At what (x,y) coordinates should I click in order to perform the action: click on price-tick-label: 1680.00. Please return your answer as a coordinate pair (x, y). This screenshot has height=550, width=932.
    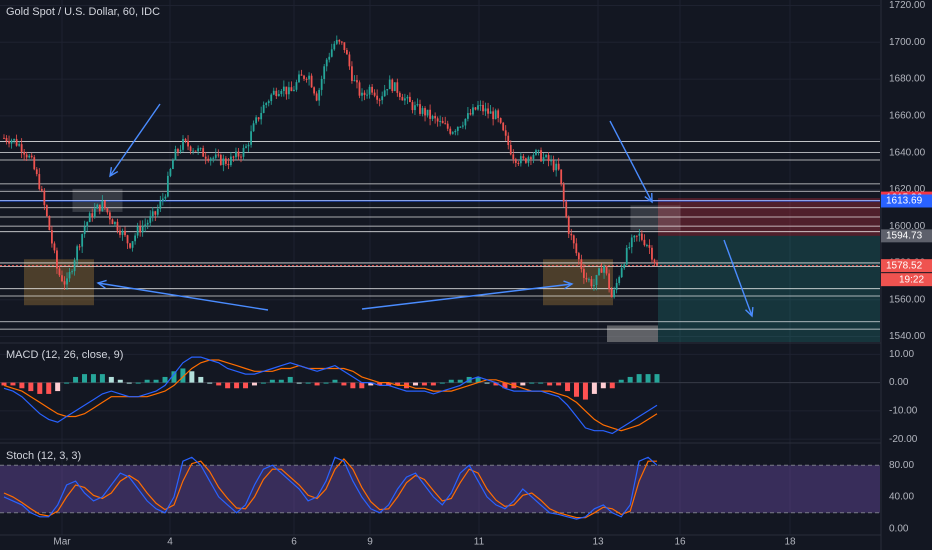
    Looking at the image, I should click on (907, 79).